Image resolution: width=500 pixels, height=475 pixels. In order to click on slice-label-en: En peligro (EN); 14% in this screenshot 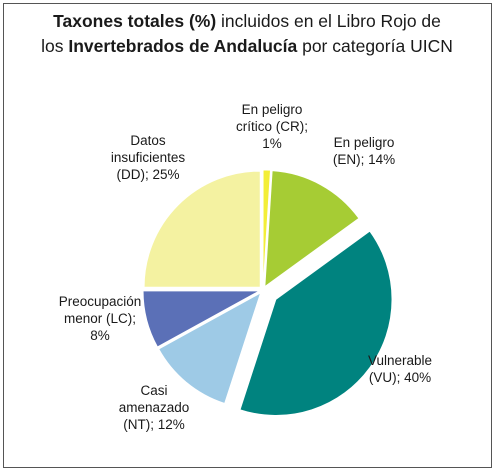, I will do `click(364, 151)`.